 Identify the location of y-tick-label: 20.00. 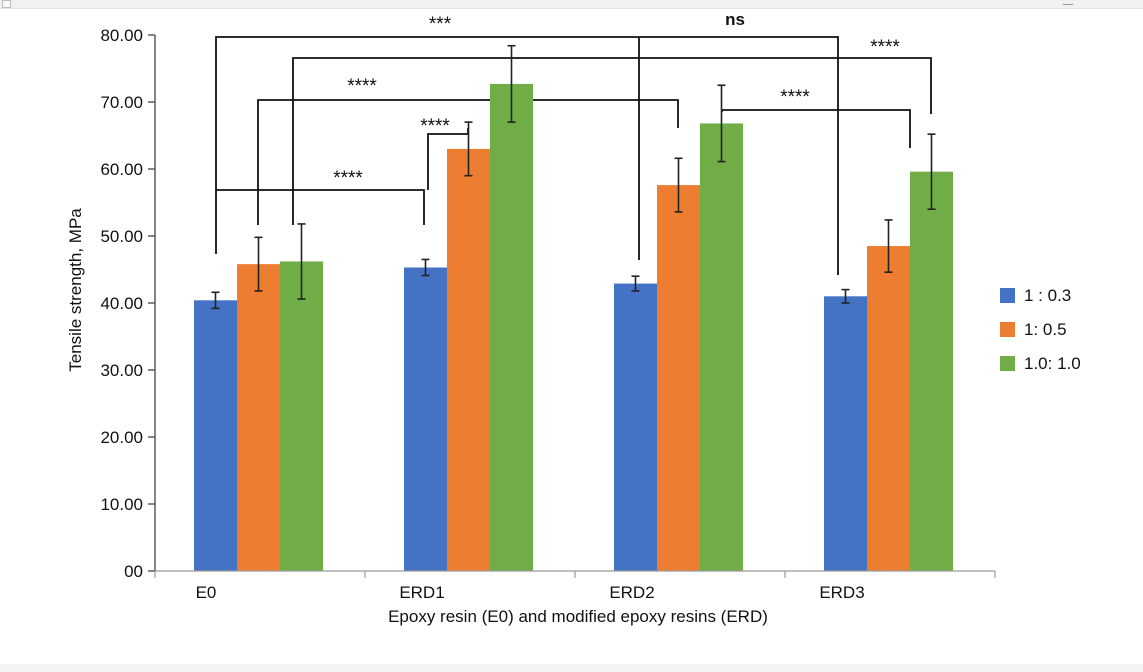
(121, 437).